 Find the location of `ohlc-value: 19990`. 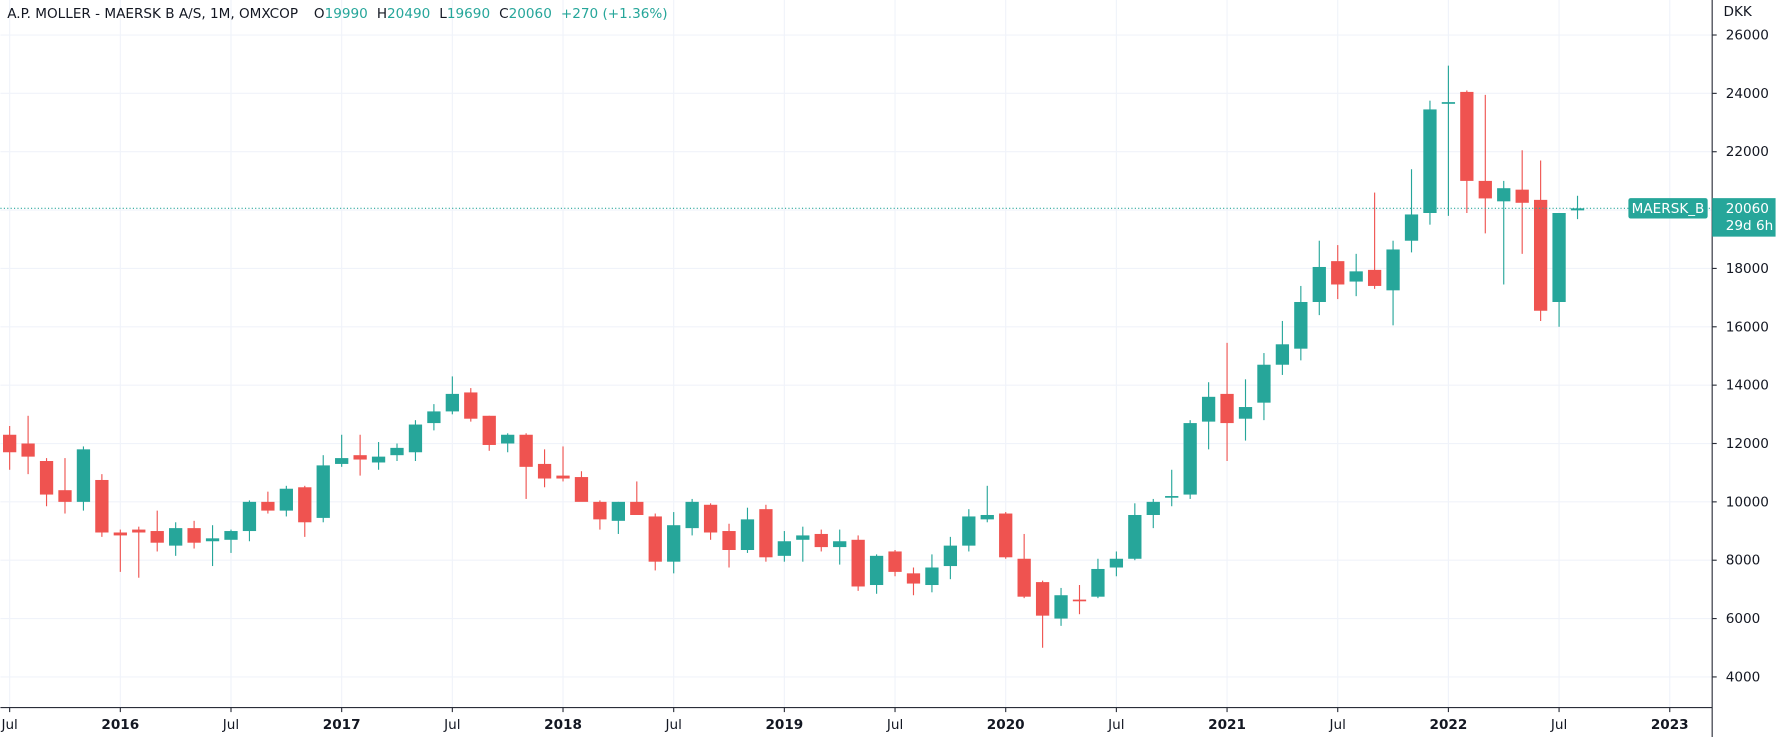

ohlc-value: 19990 is located at coordinates (346, 14).